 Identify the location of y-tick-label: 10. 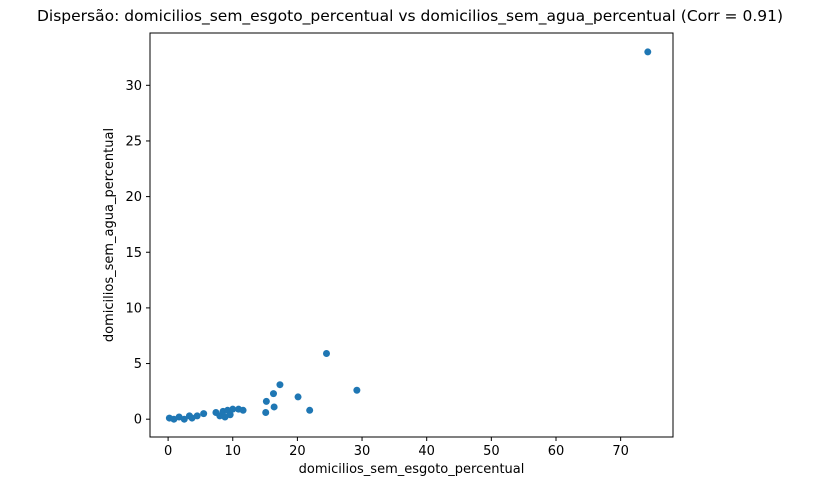
(133, 308).